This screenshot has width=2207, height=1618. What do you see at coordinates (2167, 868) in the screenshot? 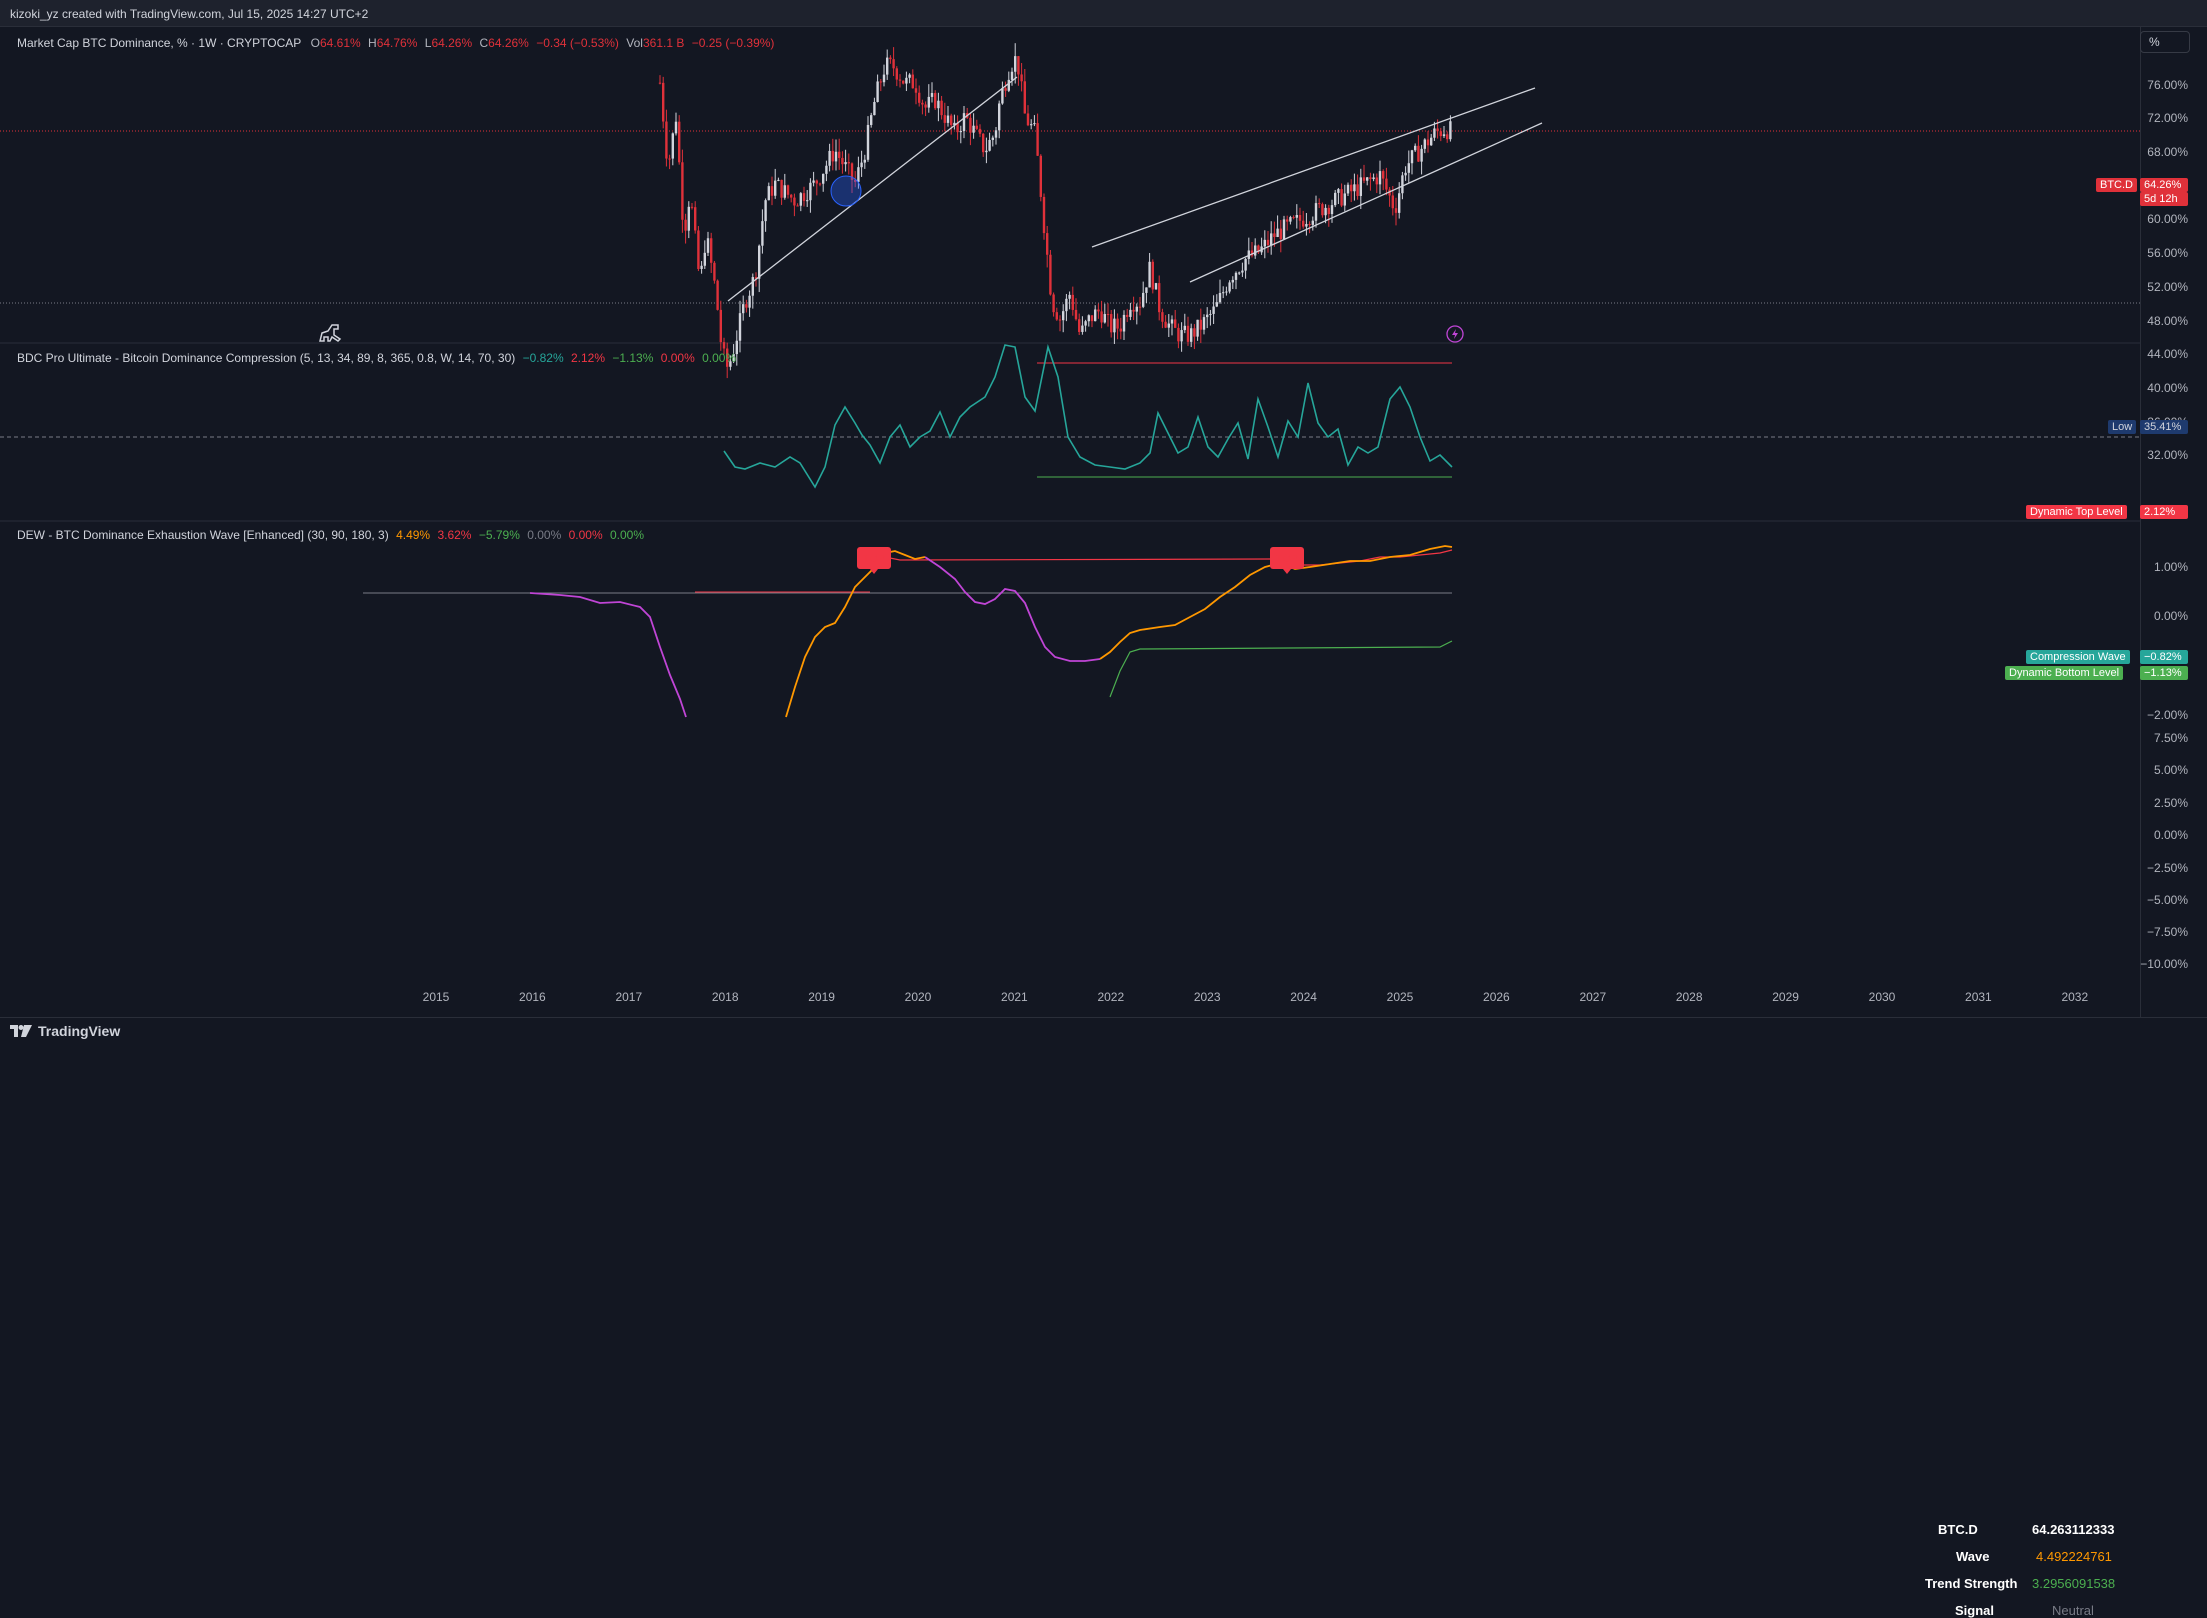
I see `axis-tick-label: −2.50%` at bounding box center [2167, 868].